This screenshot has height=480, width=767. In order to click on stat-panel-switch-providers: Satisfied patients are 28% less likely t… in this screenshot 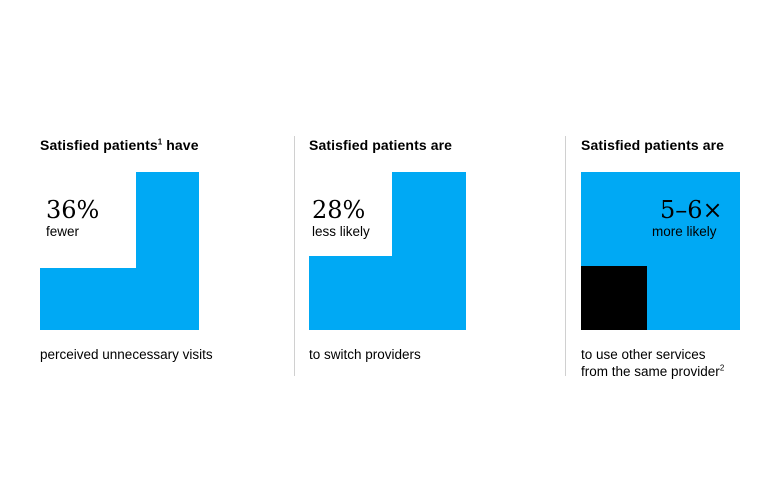, I will do `click(387, 249)`.